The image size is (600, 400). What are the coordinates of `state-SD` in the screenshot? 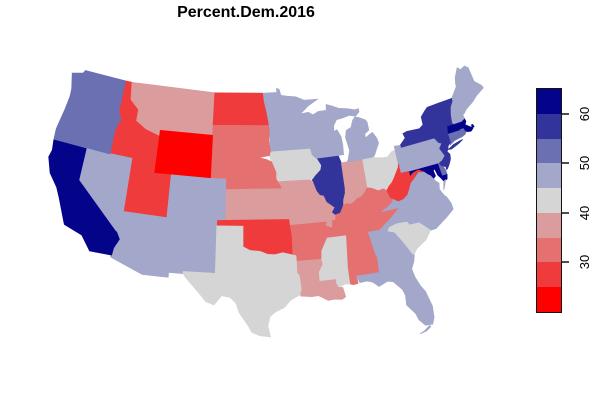 It's located at (241, 141).